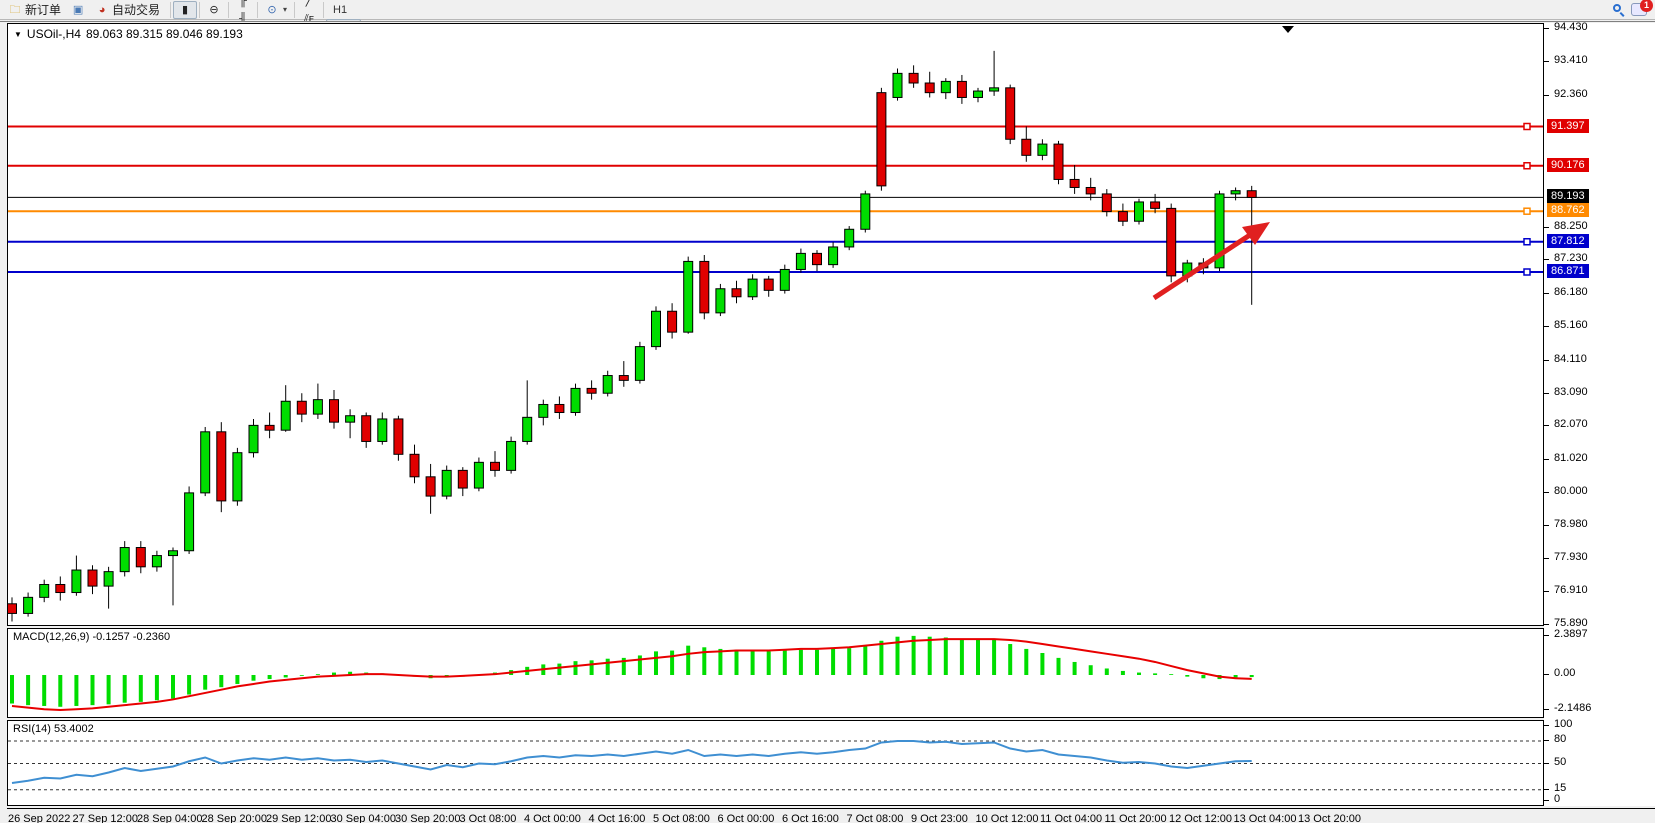  Describe the element at coordinates (340, 9) in the screenshot. I see `timeframe-button-h1: H1` at that location.